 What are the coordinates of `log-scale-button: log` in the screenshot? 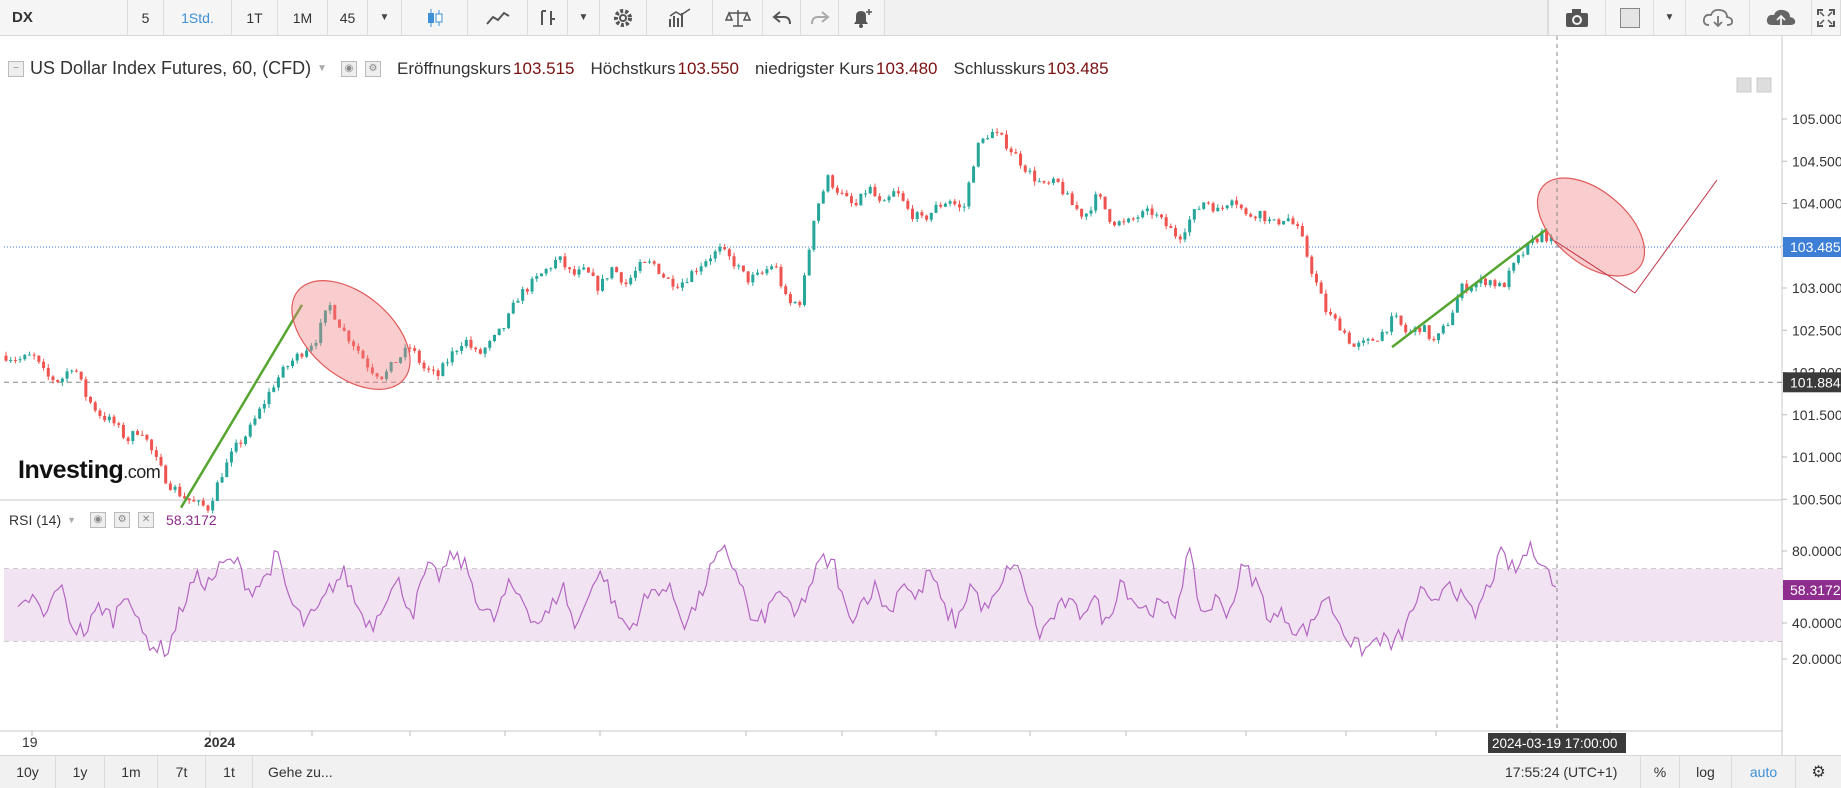 It's located at (1706, 772).